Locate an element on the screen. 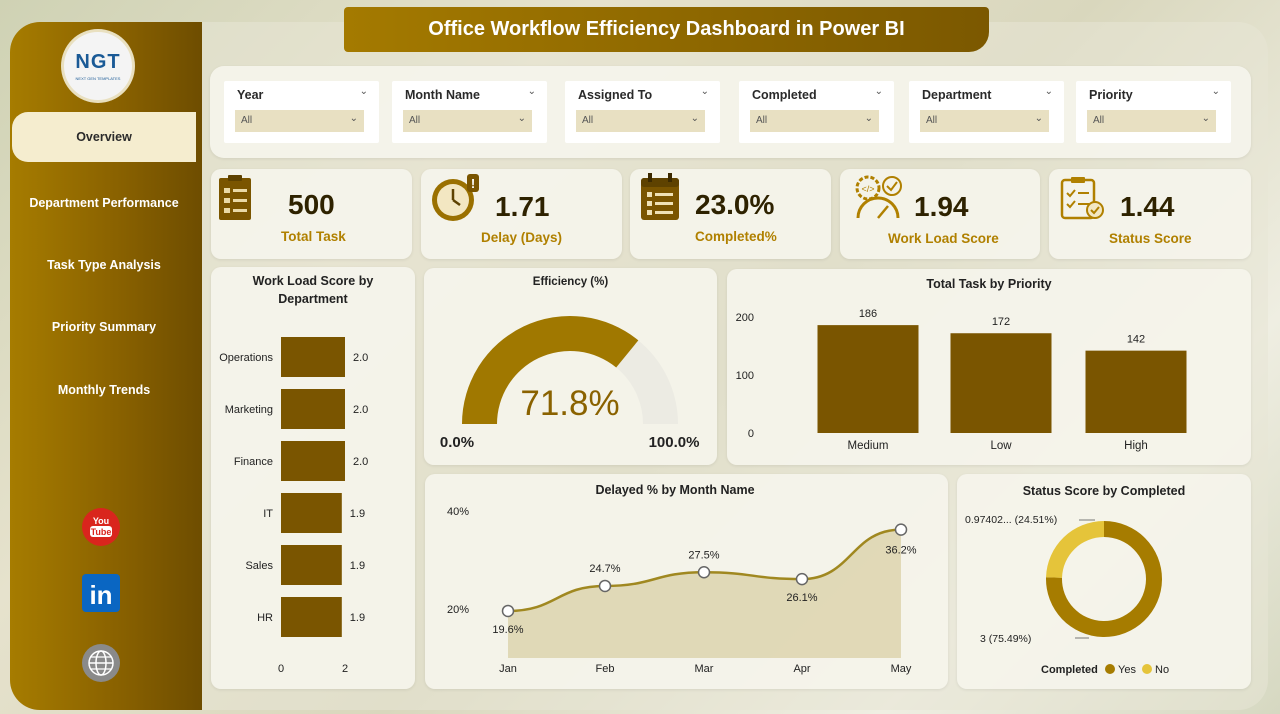 Image resolution: width=1280 pixels, height=714 pixels. nav-item-department-performance: Department Performance is located at coordinates (104, 203).